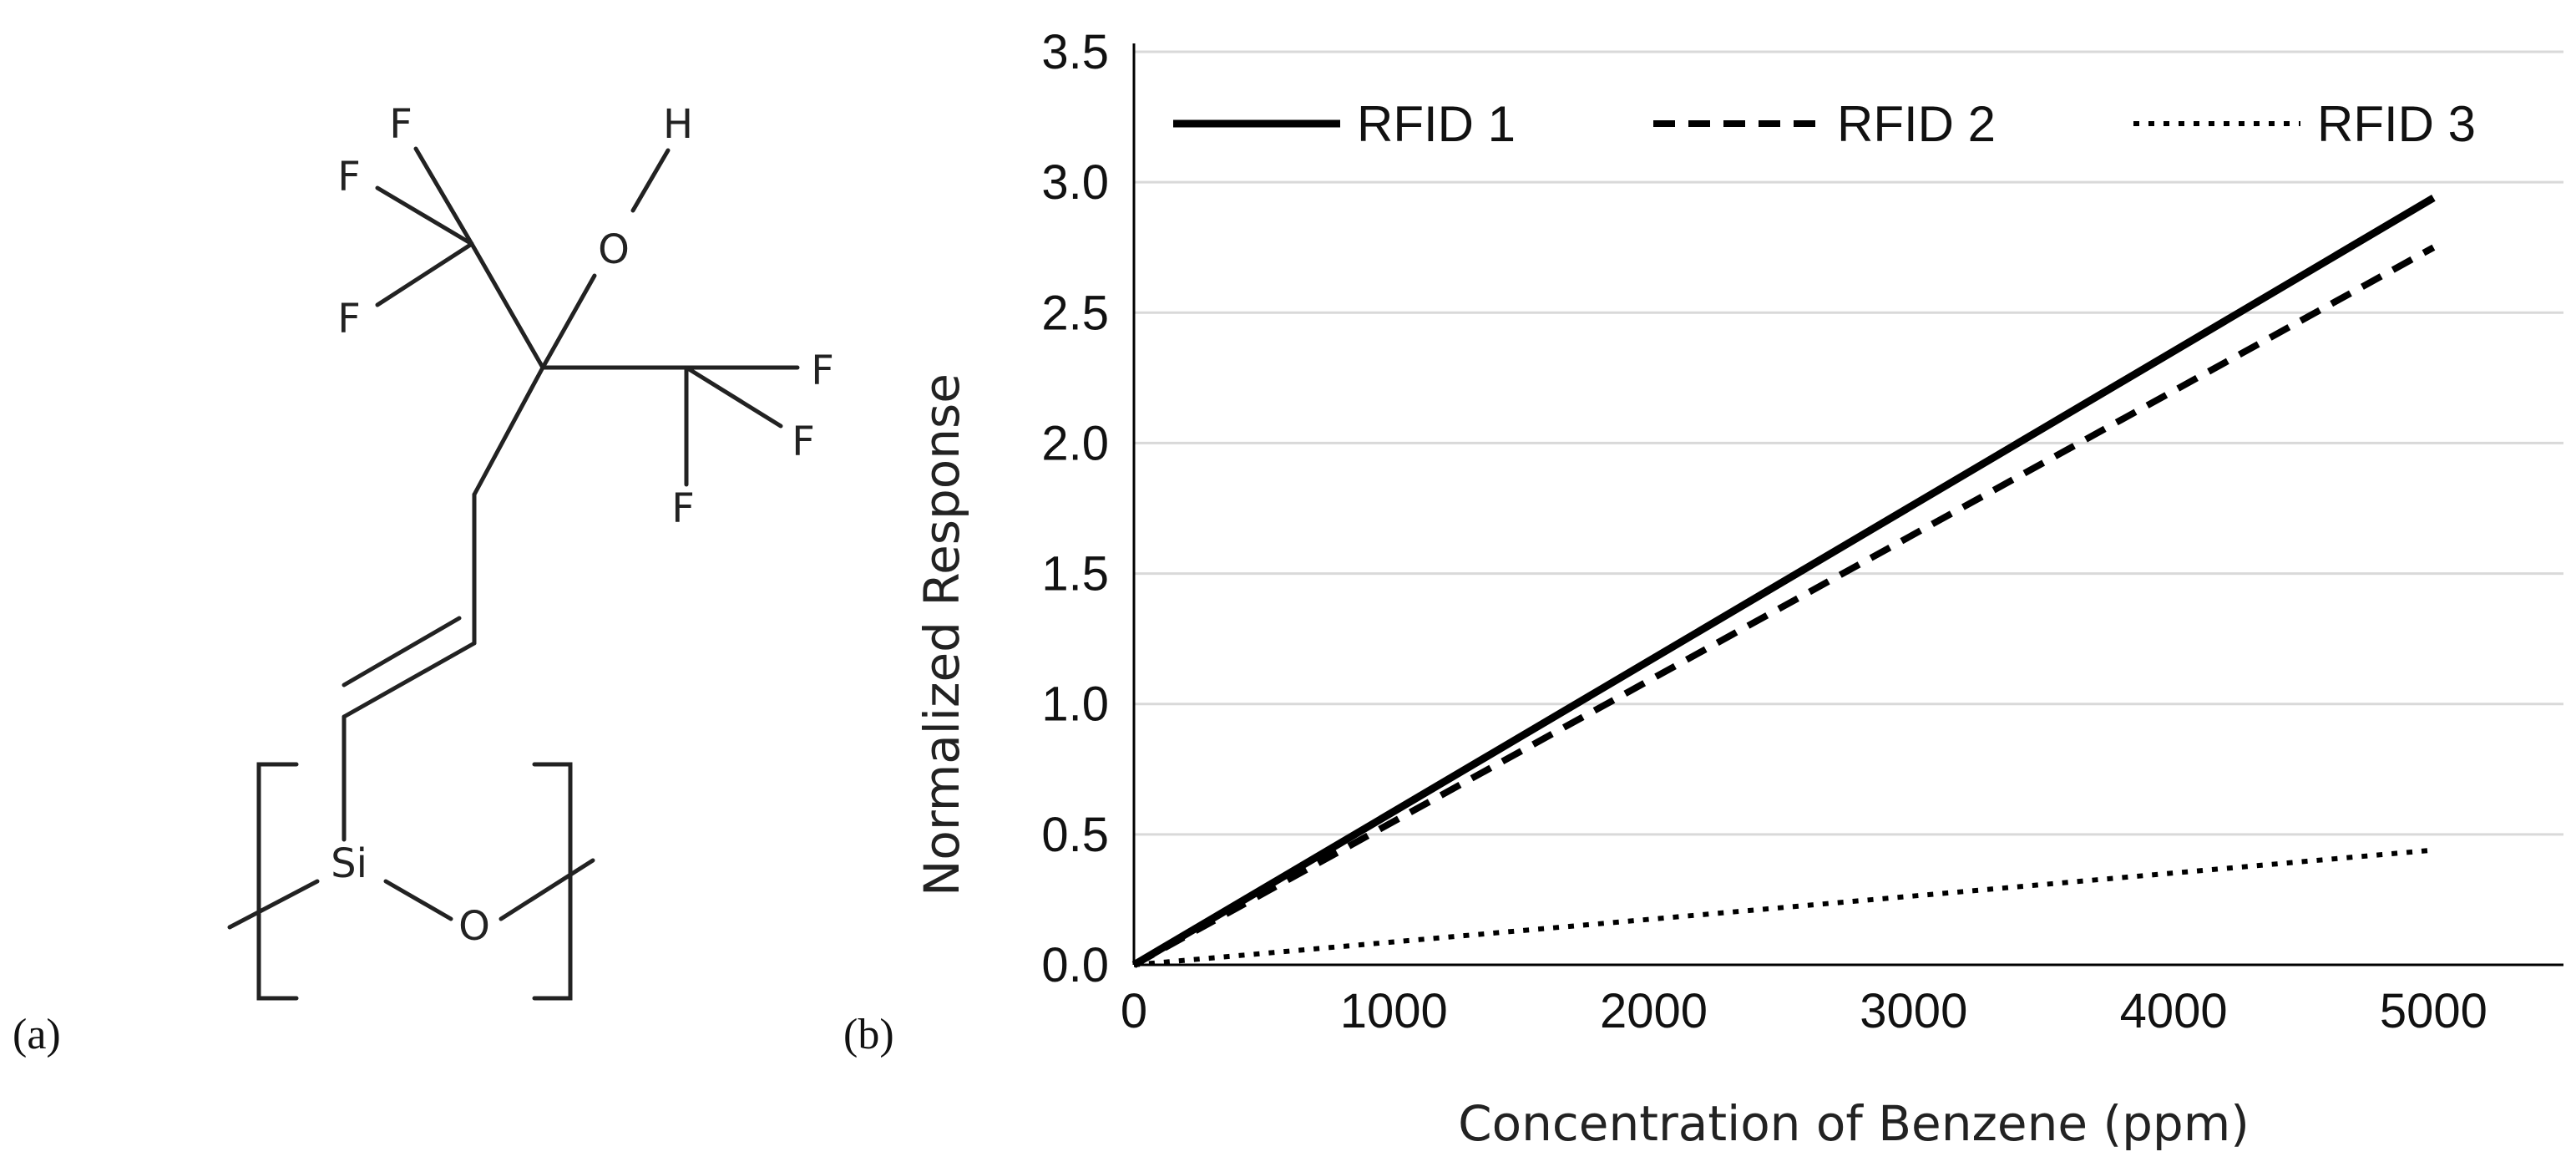 Image resolution: width=2576 pixels, height=1172 pixels. What do you see at coordinates (349, 319) in the screenshot?
I see `atom-f3: F` at bounding box center [349, 319].